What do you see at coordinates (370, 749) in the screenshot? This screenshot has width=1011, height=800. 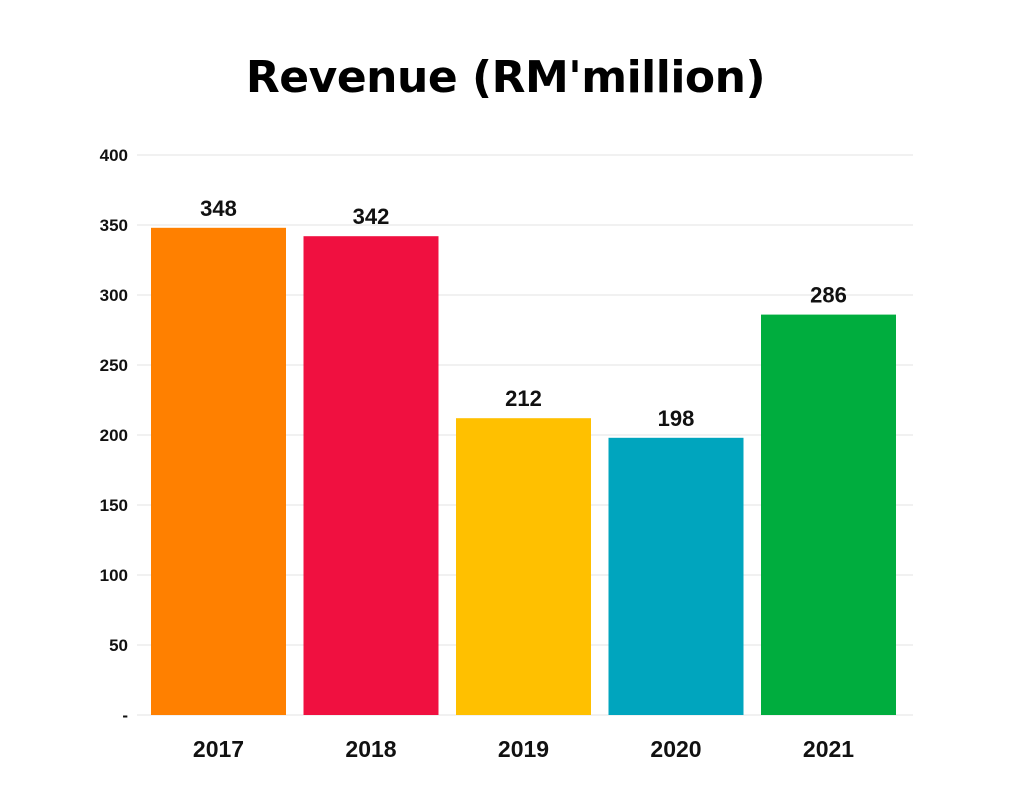 I see `x-category-label-2018: 2018` at bounding box center [370, 749].